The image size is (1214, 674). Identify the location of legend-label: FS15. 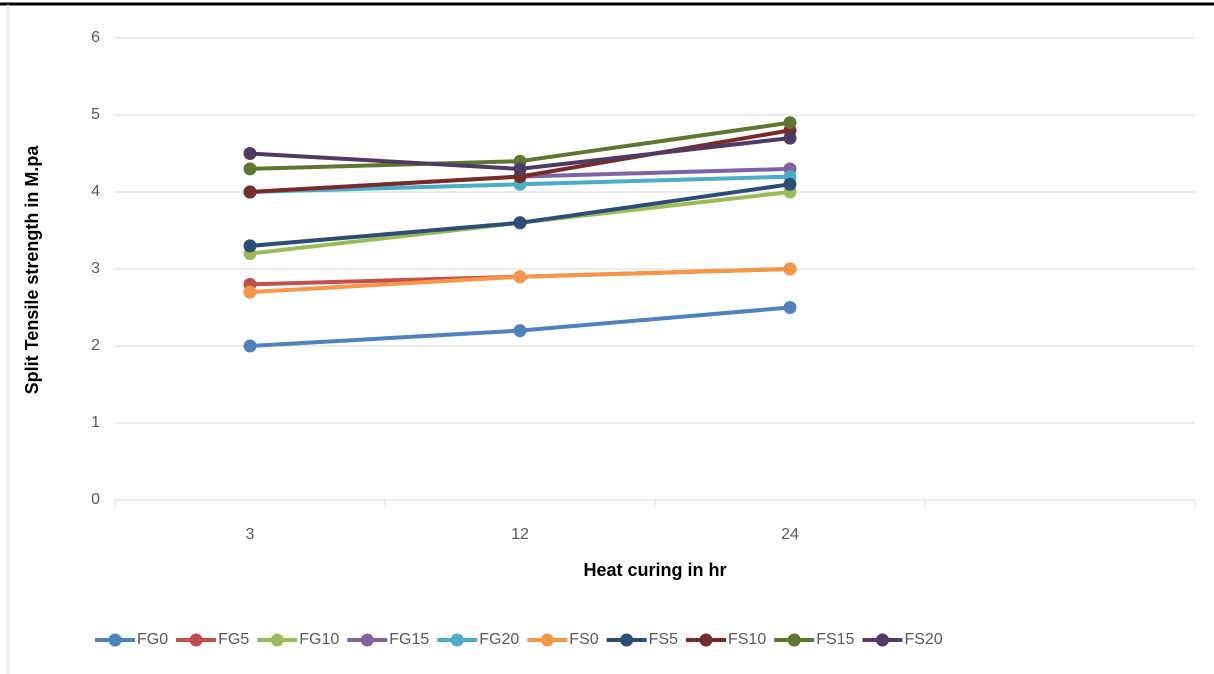
(835, 639).